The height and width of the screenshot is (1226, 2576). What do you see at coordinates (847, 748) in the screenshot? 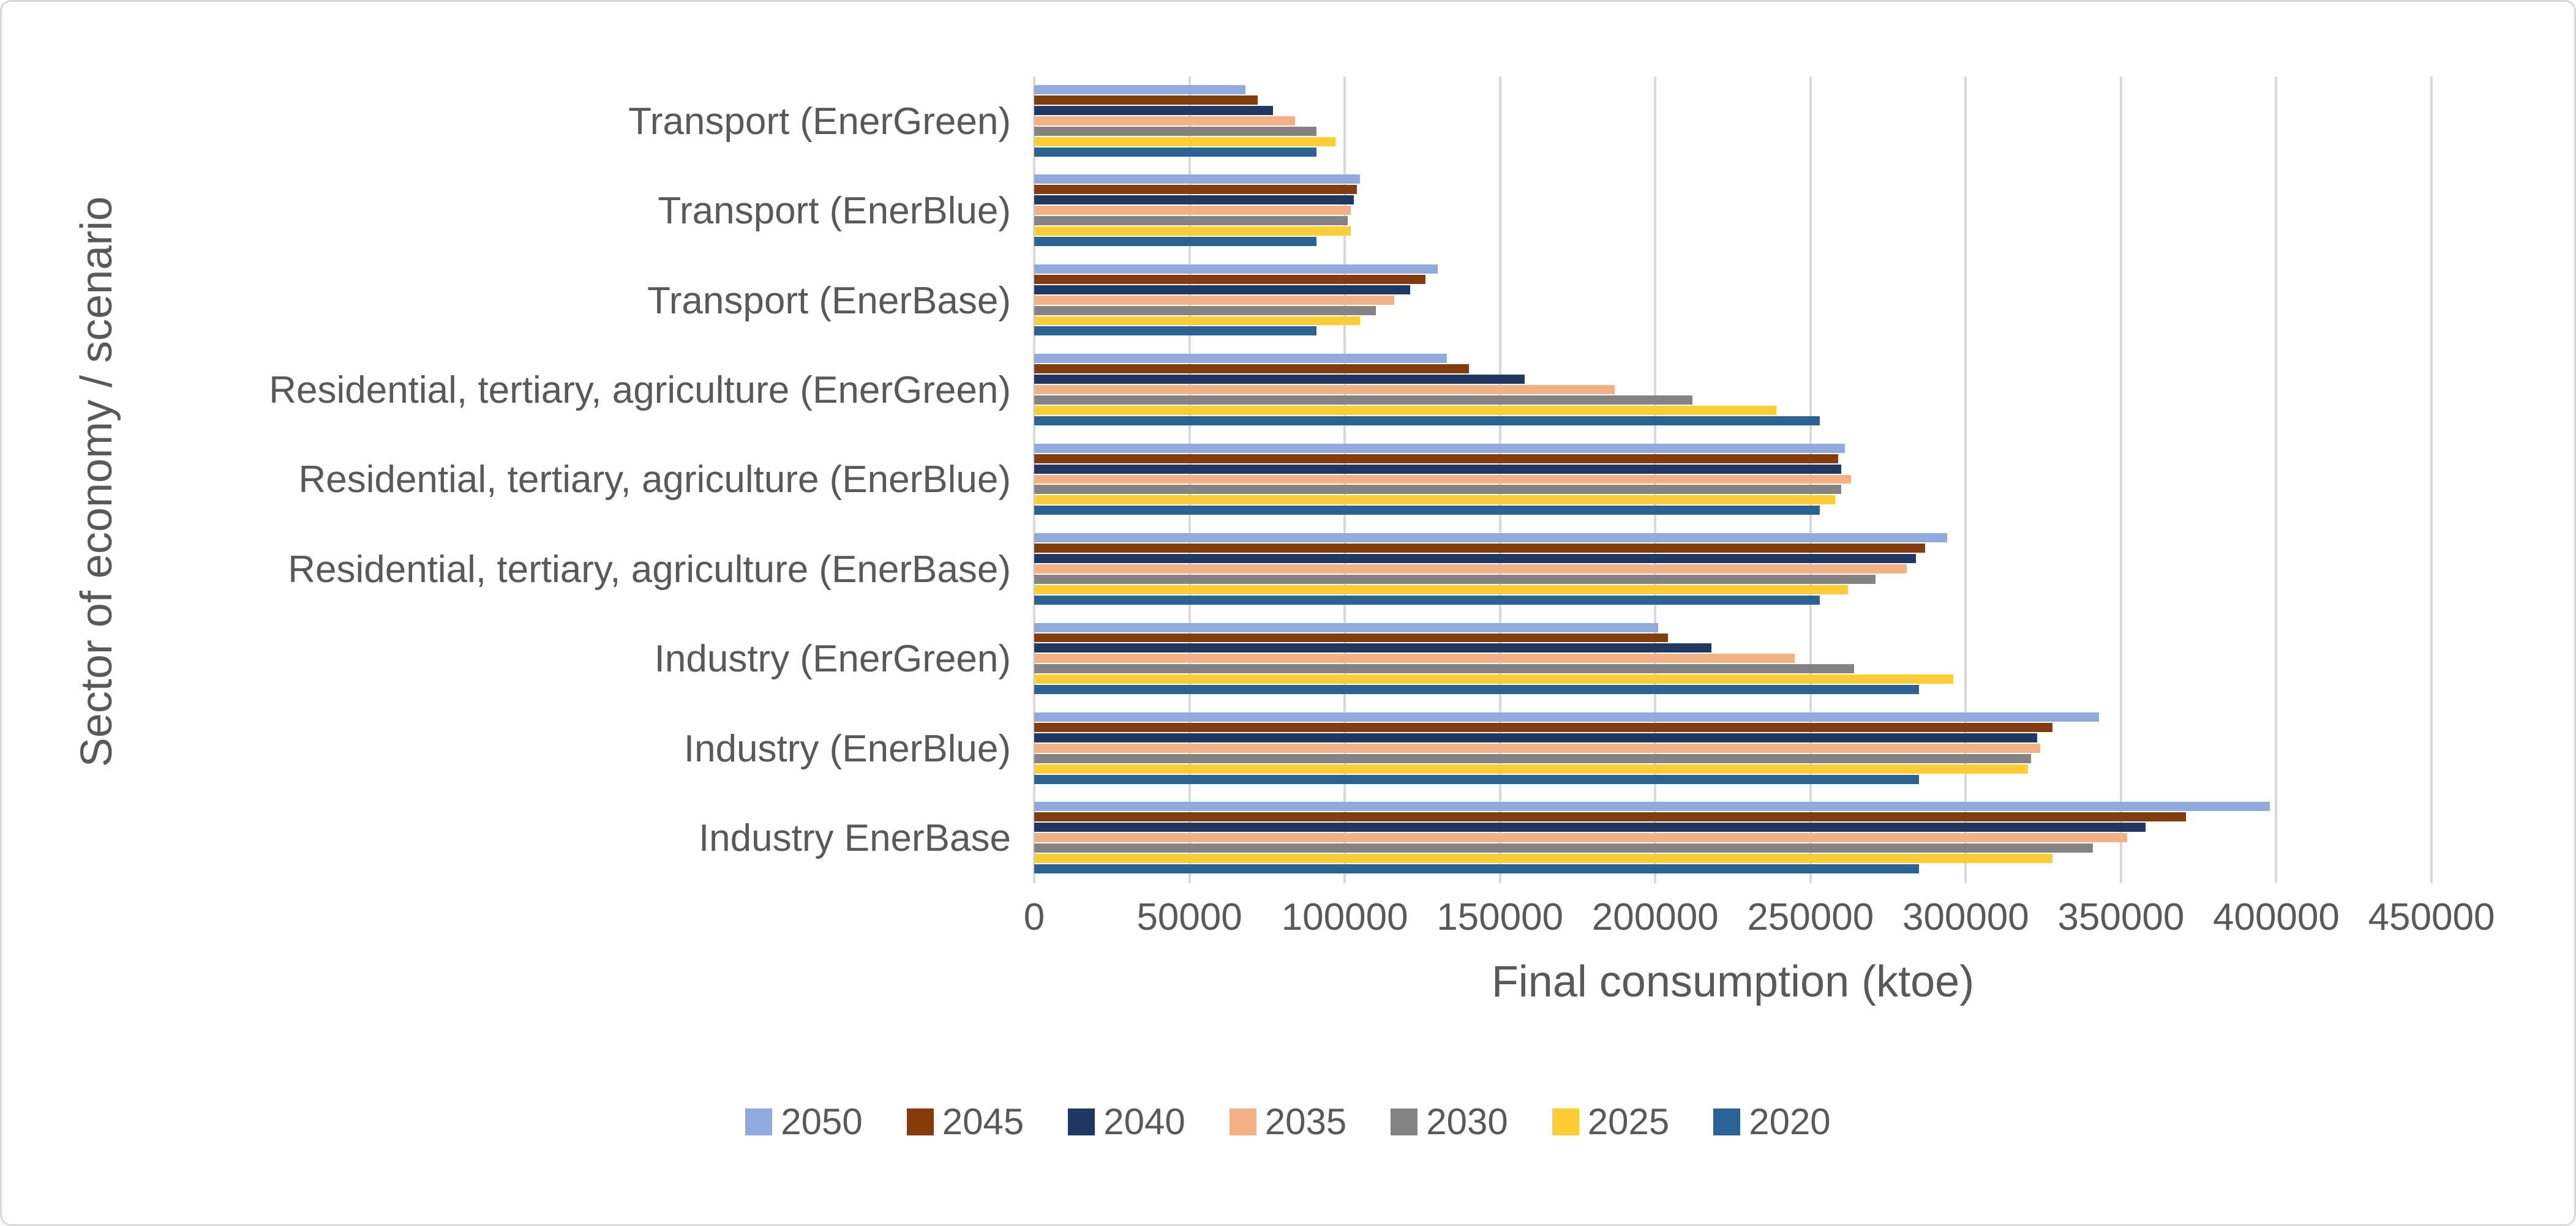
I see `category-label: Industry (EnerBlue)` at bounding box center [847, 748].